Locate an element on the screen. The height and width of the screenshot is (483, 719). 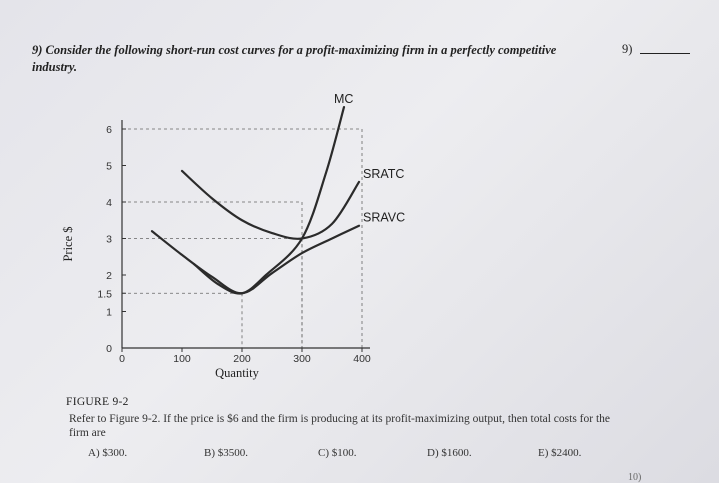
label-mc: MC is located at coordinates (343, 99).